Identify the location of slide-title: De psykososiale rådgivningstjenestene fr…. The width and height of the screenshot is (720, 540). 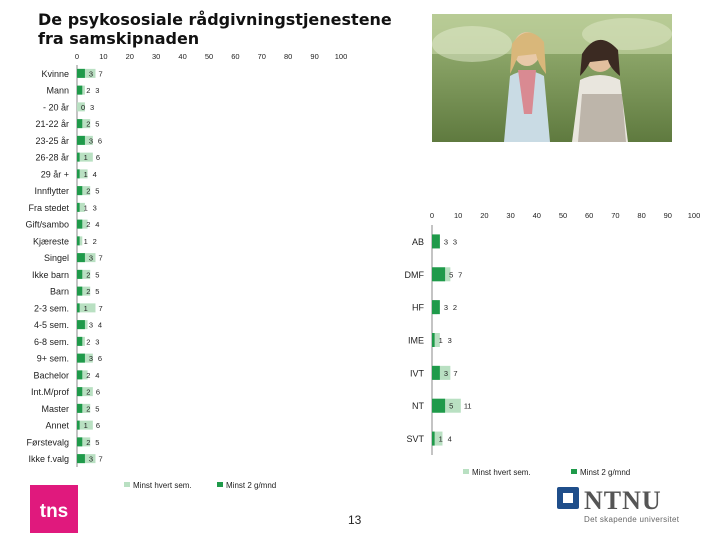
(215, 29).